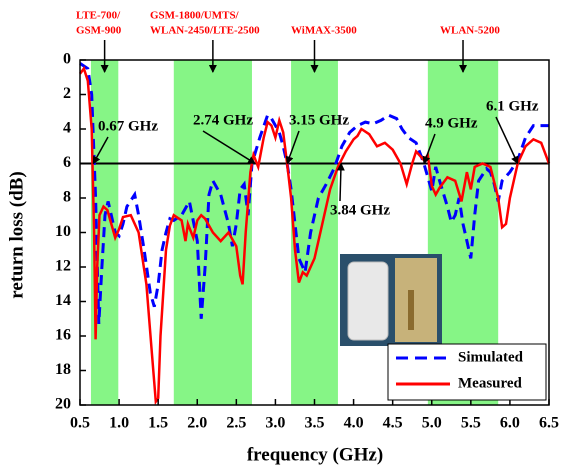 Image resolution: width=563 pixels, height=468 pixels. I want to click on annotation-label: 3.15 GHz, so click(319, 120).